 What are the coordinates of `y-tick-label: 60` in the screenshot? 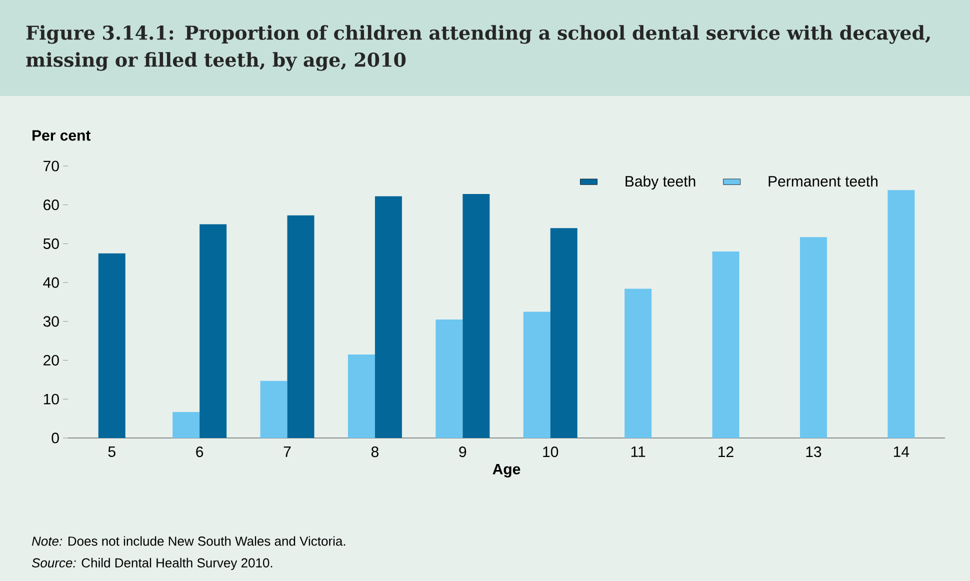 It's located at (51, 205).